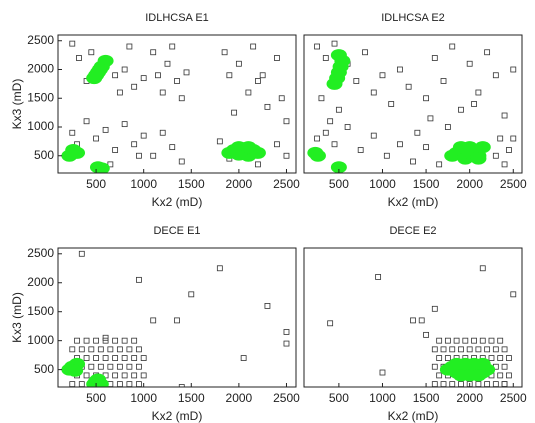 The height and width of the screenshot is (423, 535). Describe the element at coordinates (239, 184) in the screenshot. I see `x-tick-label: 2000` at that location.